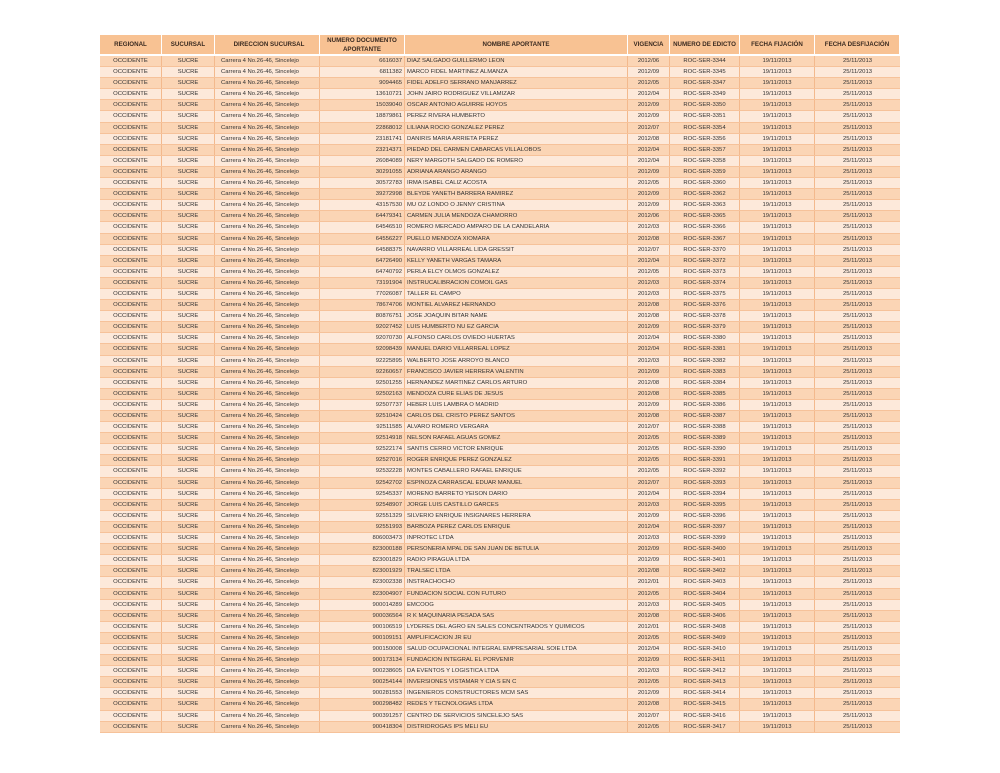 This screenshot has height=773, width=1000. What do you see at coordinates (516, 105) in the screenshot?
I see `cell-nombre: OSCAR ANTONIO AGUIRRE HOYOS` at bounding box center [516, 105].